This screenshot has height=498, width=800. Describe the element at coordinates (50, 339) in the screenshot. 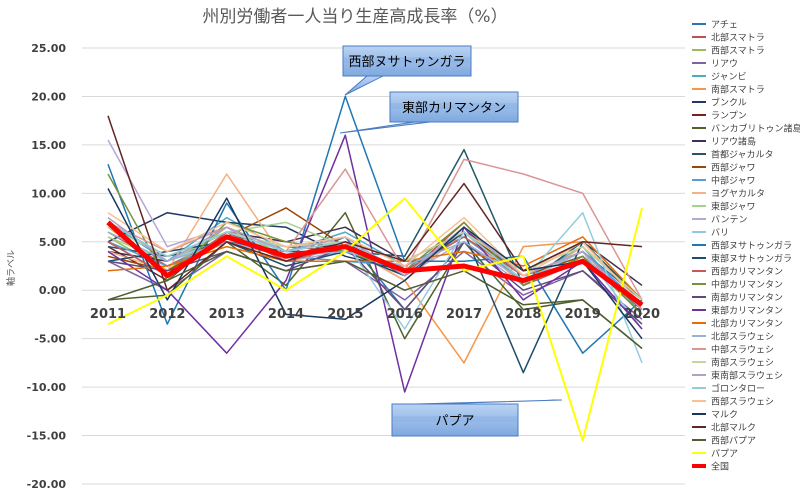

I see `y-tick-label: -5.00` at that location.